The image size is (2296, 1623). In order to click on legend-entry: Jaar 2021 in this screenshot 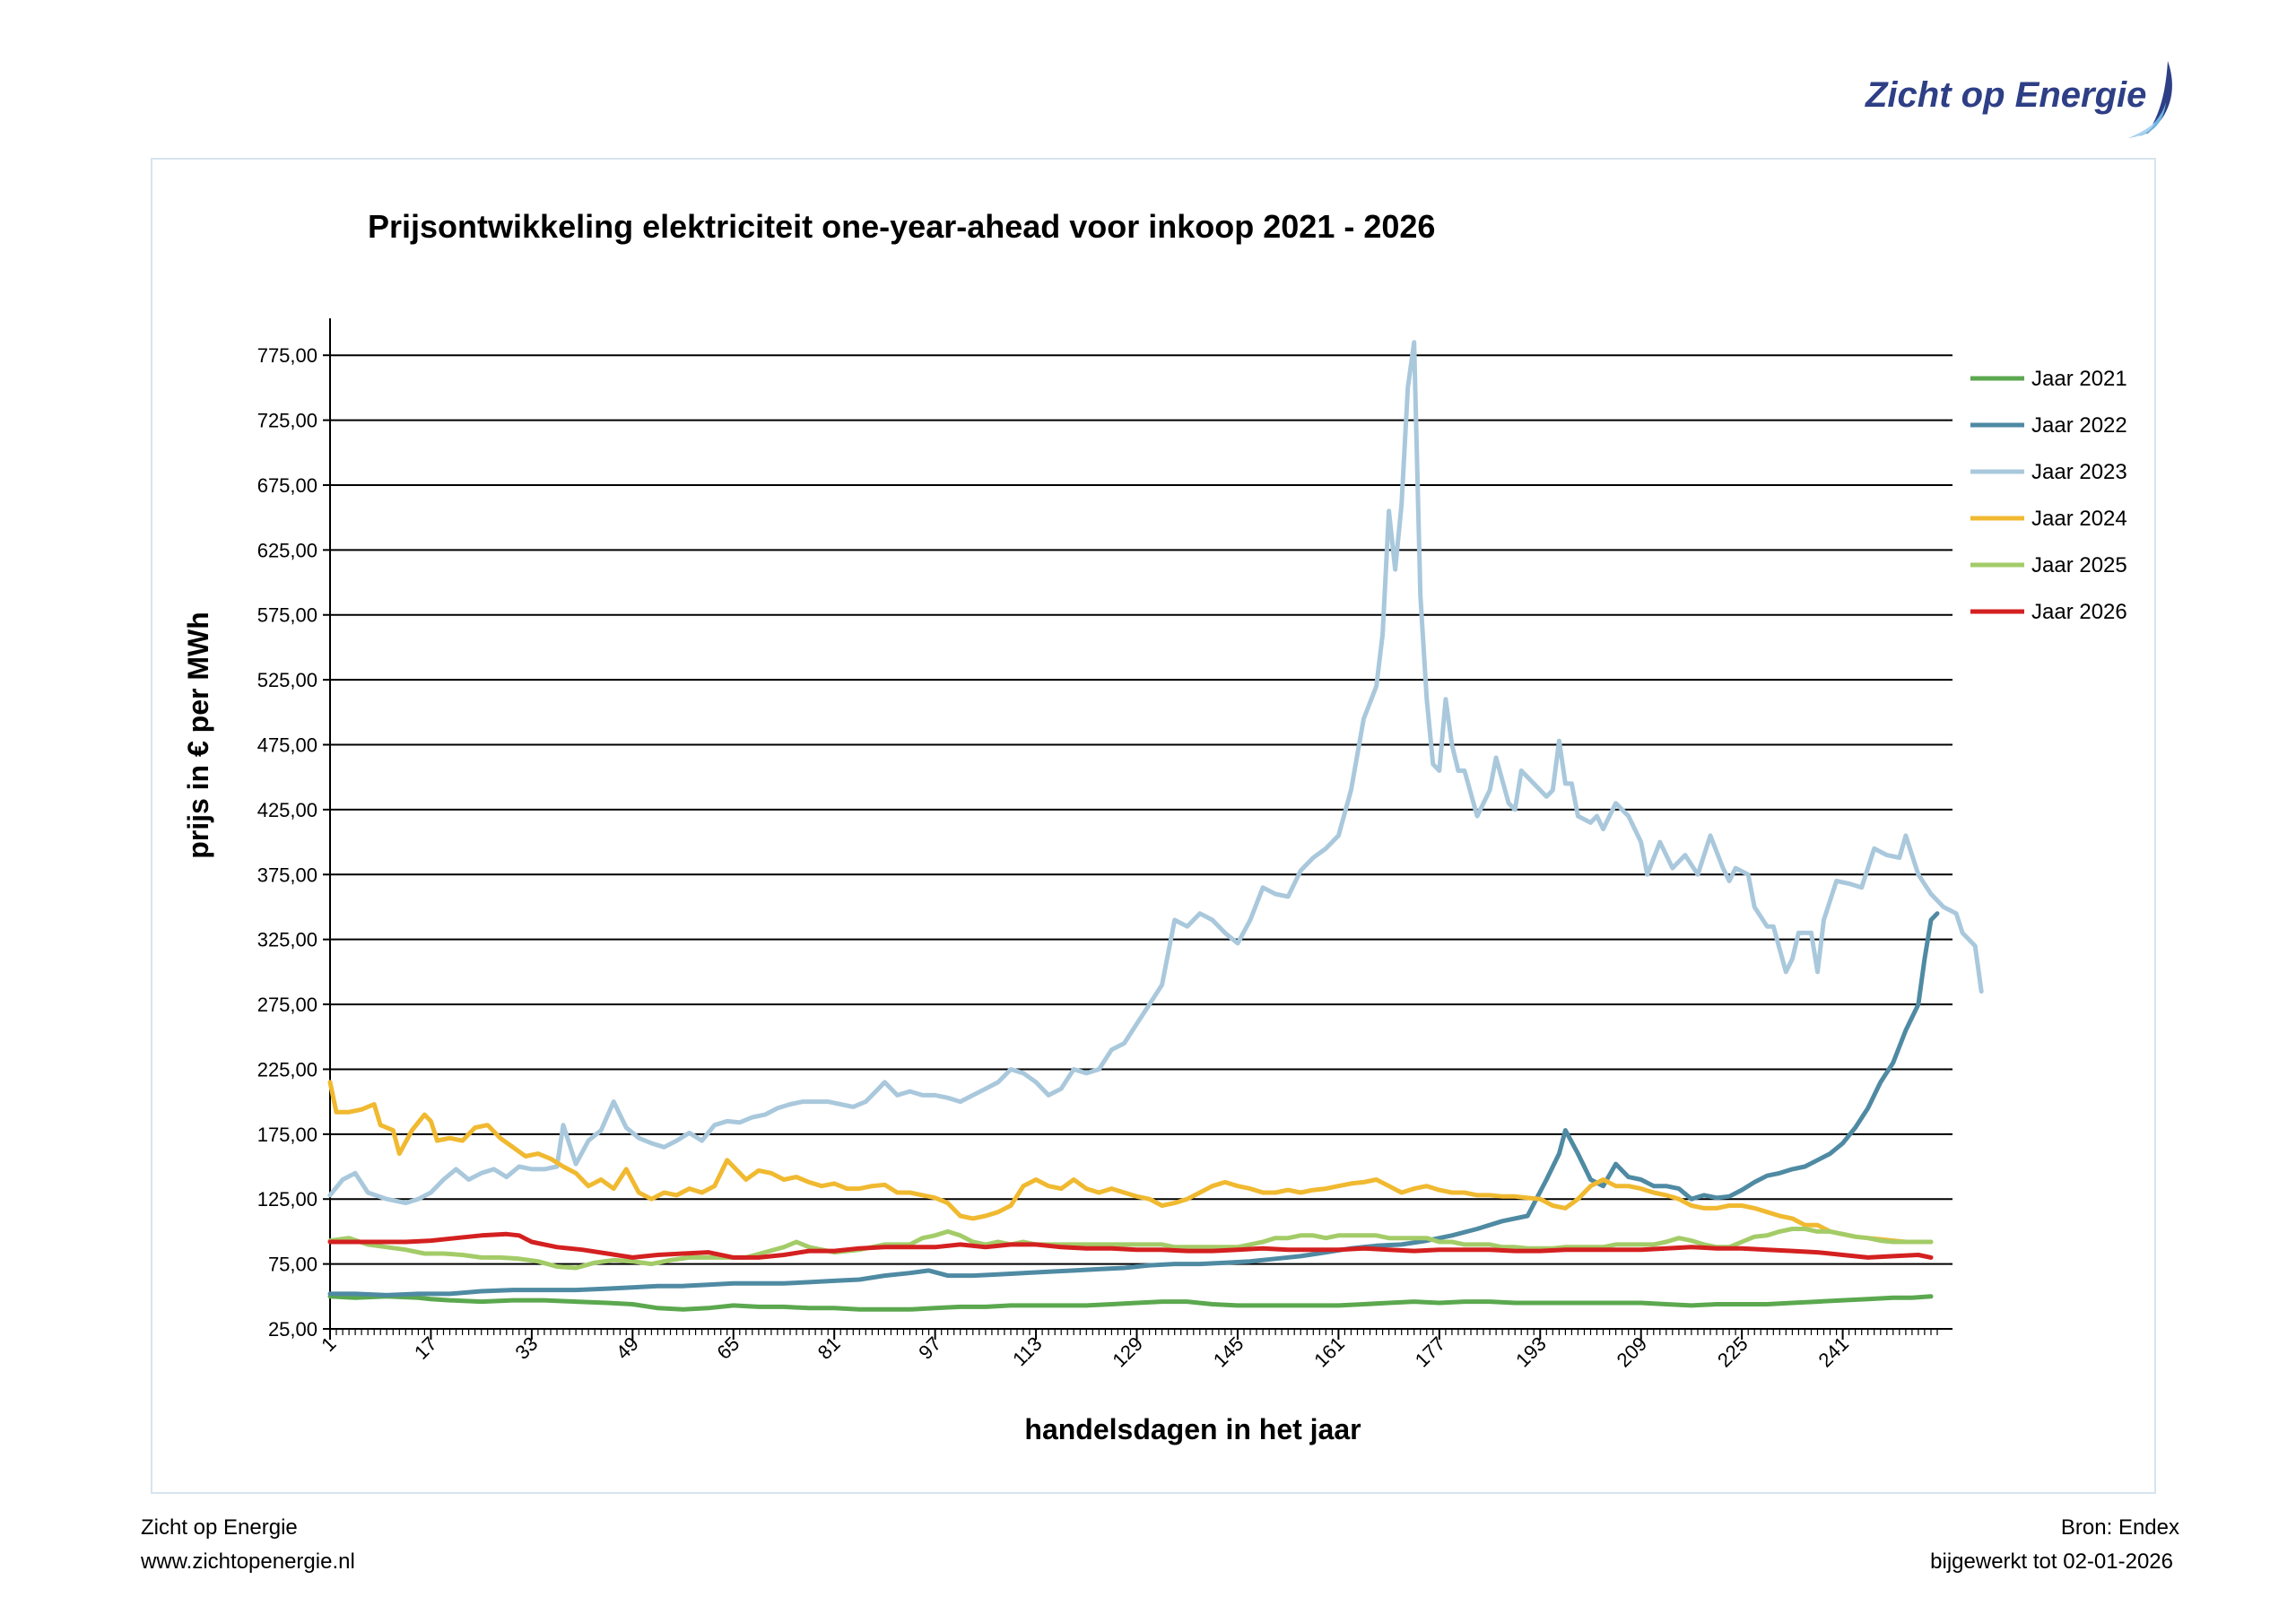, I will do `click(2079, 379)`.